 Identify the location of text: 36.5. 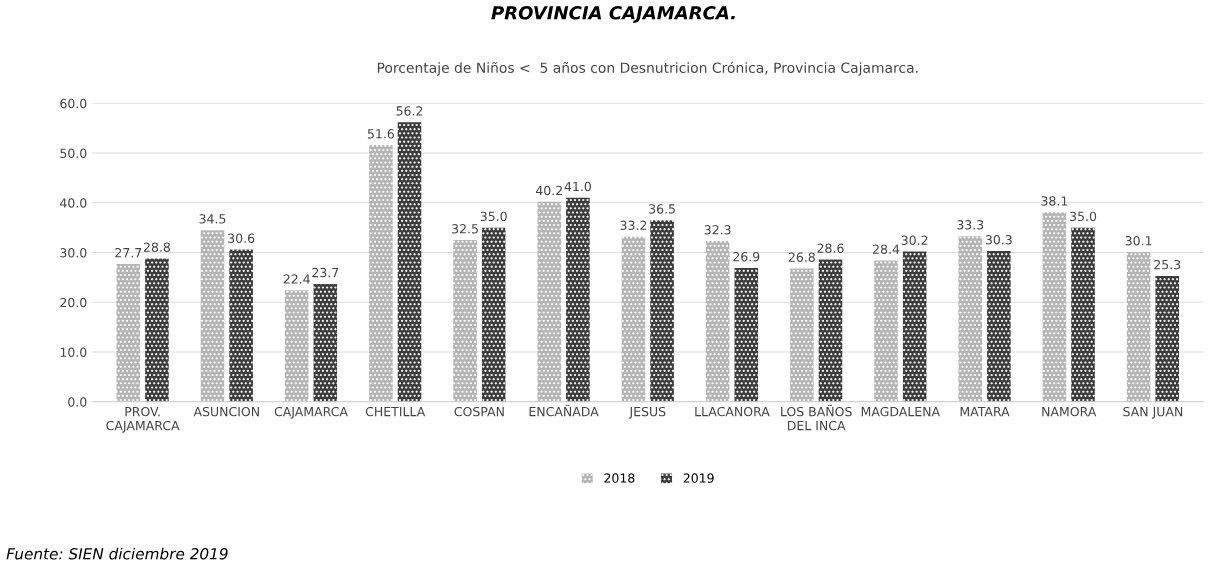
(662, 209).